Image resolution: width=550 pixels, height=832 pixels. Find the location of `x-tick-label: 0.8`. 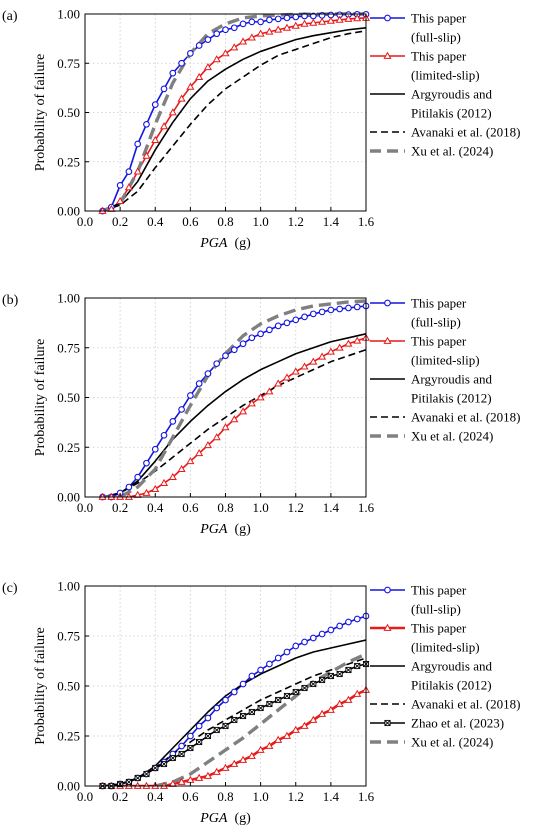

x-tick-label: 0.8 is located at coordinates (225, 507).